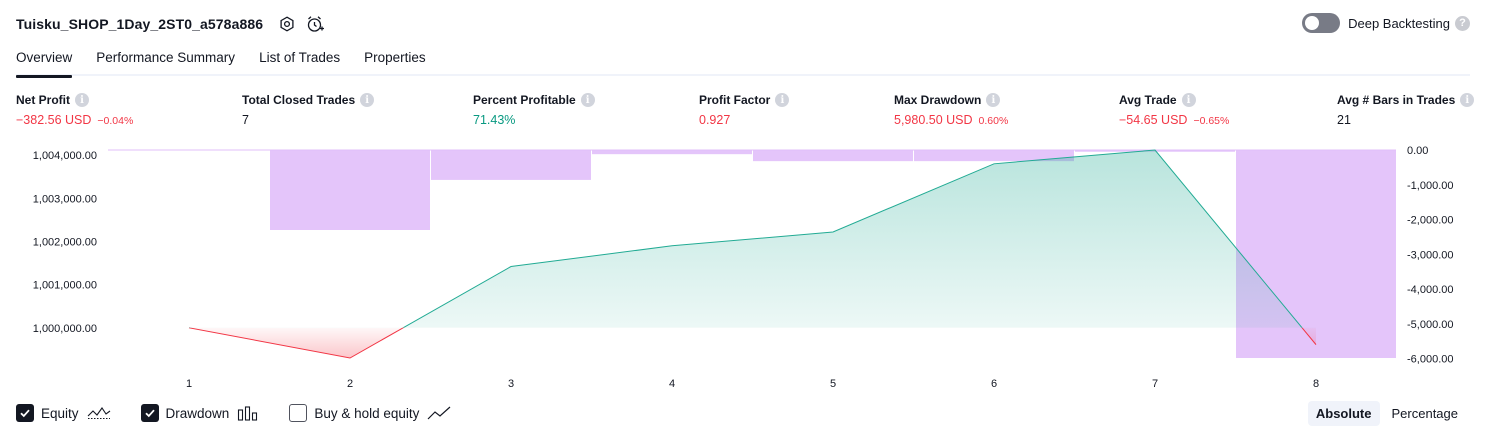 The image size is (1486, 438). Describe the element at coordinates (1430, 186) in the screenshot. I see `right-tick-label: -1,000.00` at that location.